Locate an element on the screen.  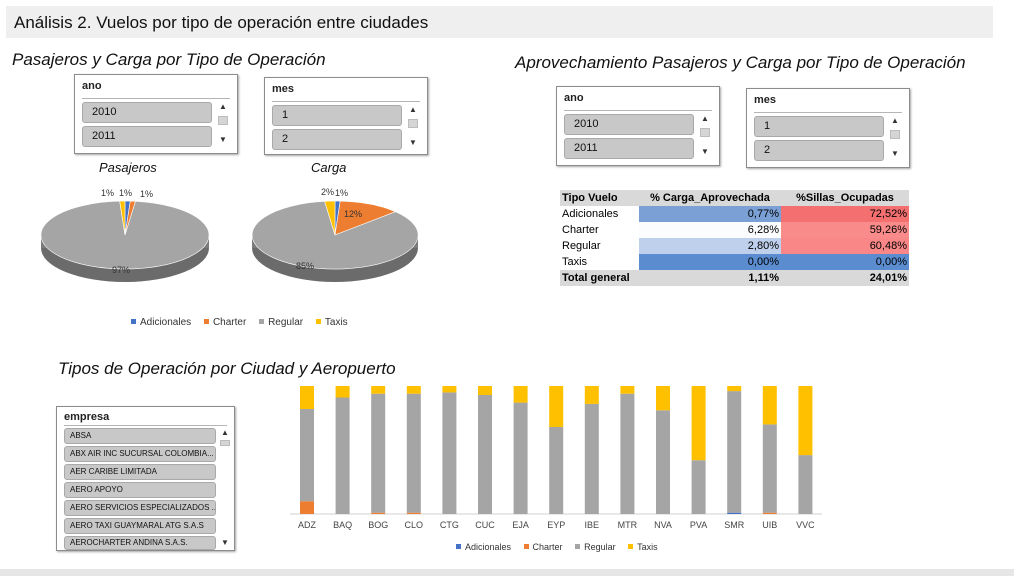
slicer-item-empresa: AER CARIBE LIMITADA is located at coordinates (140, 472).